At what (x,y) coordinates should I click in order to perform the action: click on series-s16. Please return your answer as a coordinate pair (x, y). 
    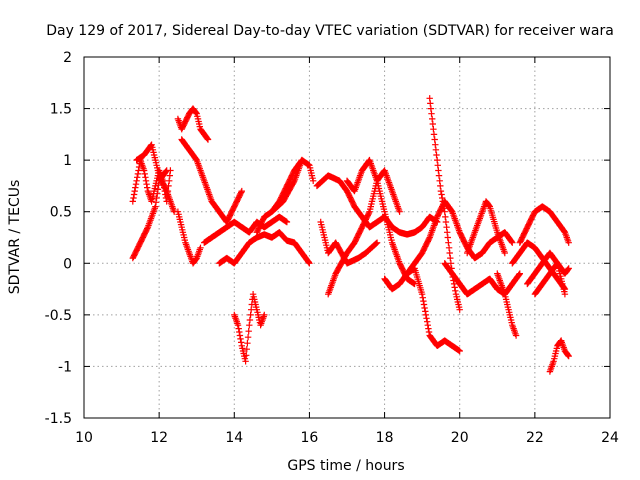
    Looking at the image, I should click on (422, 310).